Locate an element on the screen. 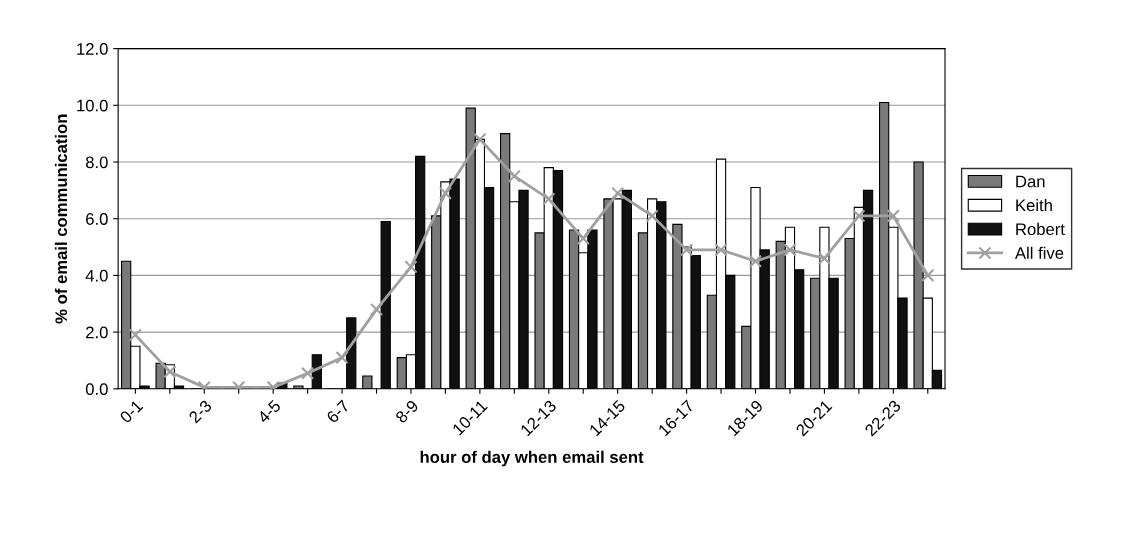 The image size is (1125, 540). legend-label: Robert is located at coordinates (1040, 229).